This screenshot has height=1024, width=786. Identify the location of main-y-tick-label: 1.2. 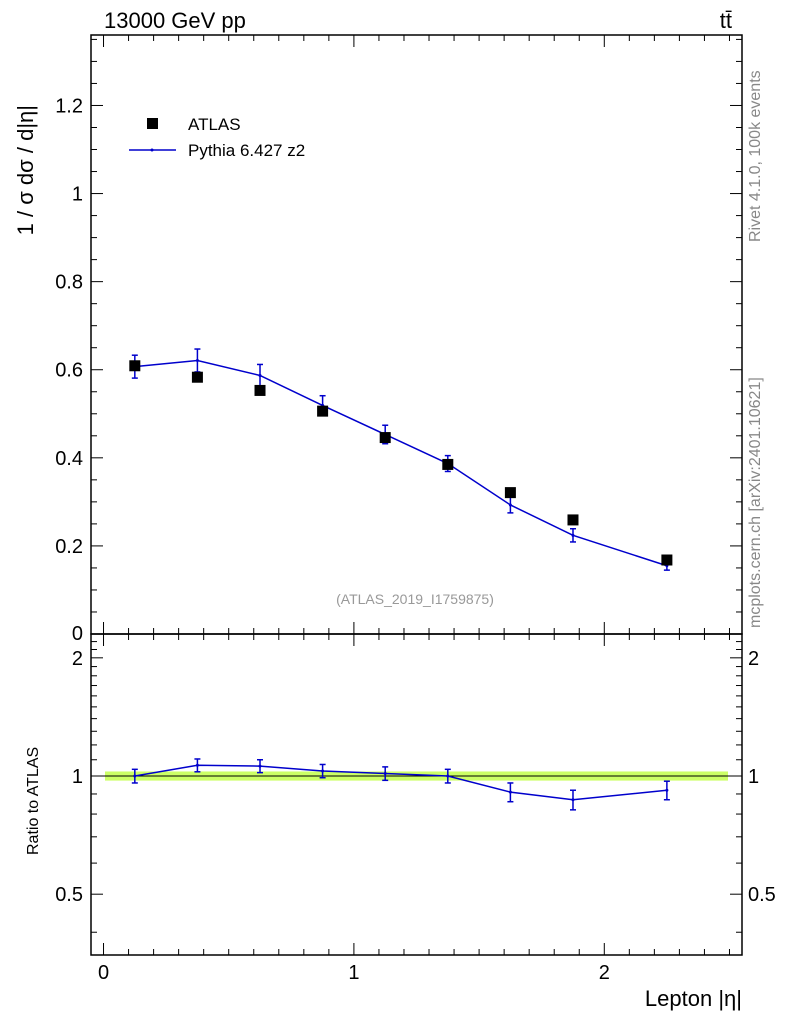
(69, 106).